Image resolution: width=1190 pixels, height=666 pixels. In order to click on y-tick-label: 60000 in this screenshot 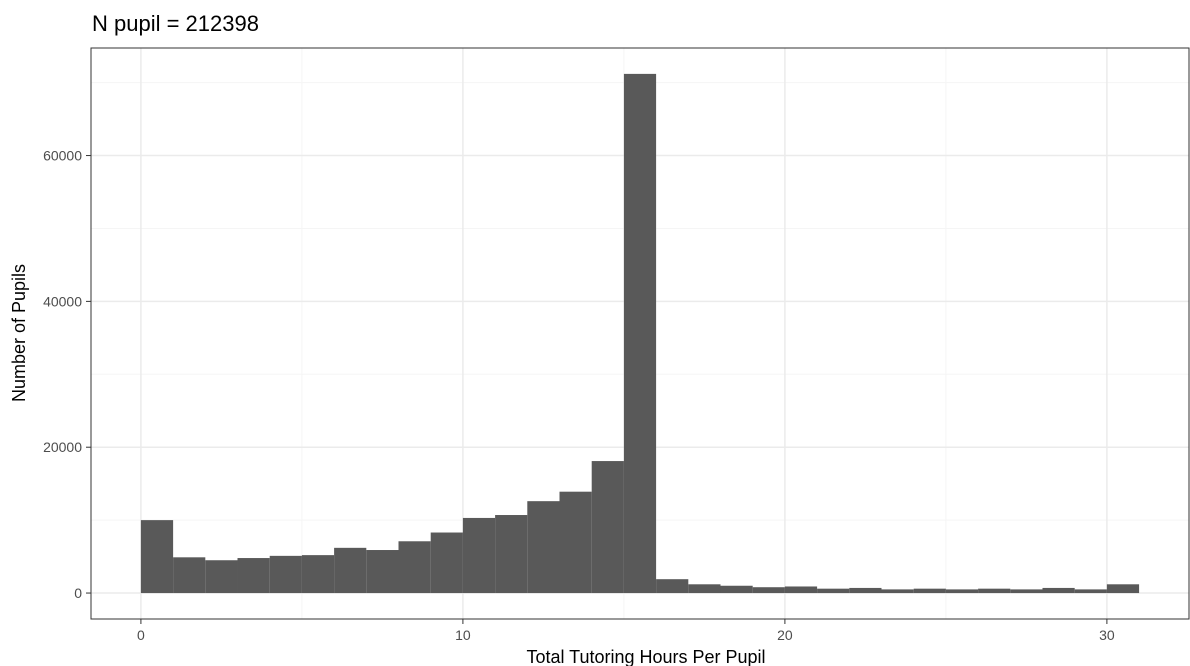, I will do `click(62, 156)`.